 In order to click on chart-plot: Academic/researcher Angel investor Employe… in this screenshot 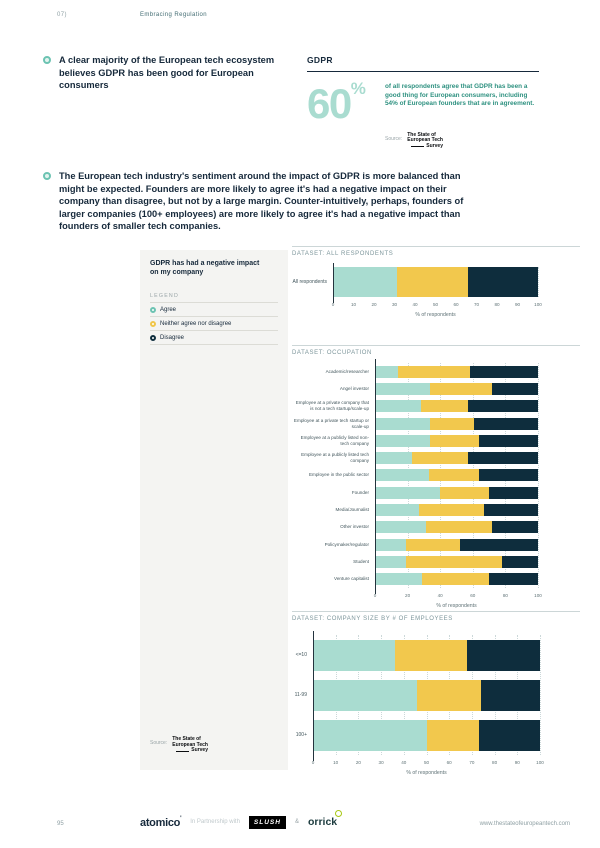, I will do `click(436, 476)`.